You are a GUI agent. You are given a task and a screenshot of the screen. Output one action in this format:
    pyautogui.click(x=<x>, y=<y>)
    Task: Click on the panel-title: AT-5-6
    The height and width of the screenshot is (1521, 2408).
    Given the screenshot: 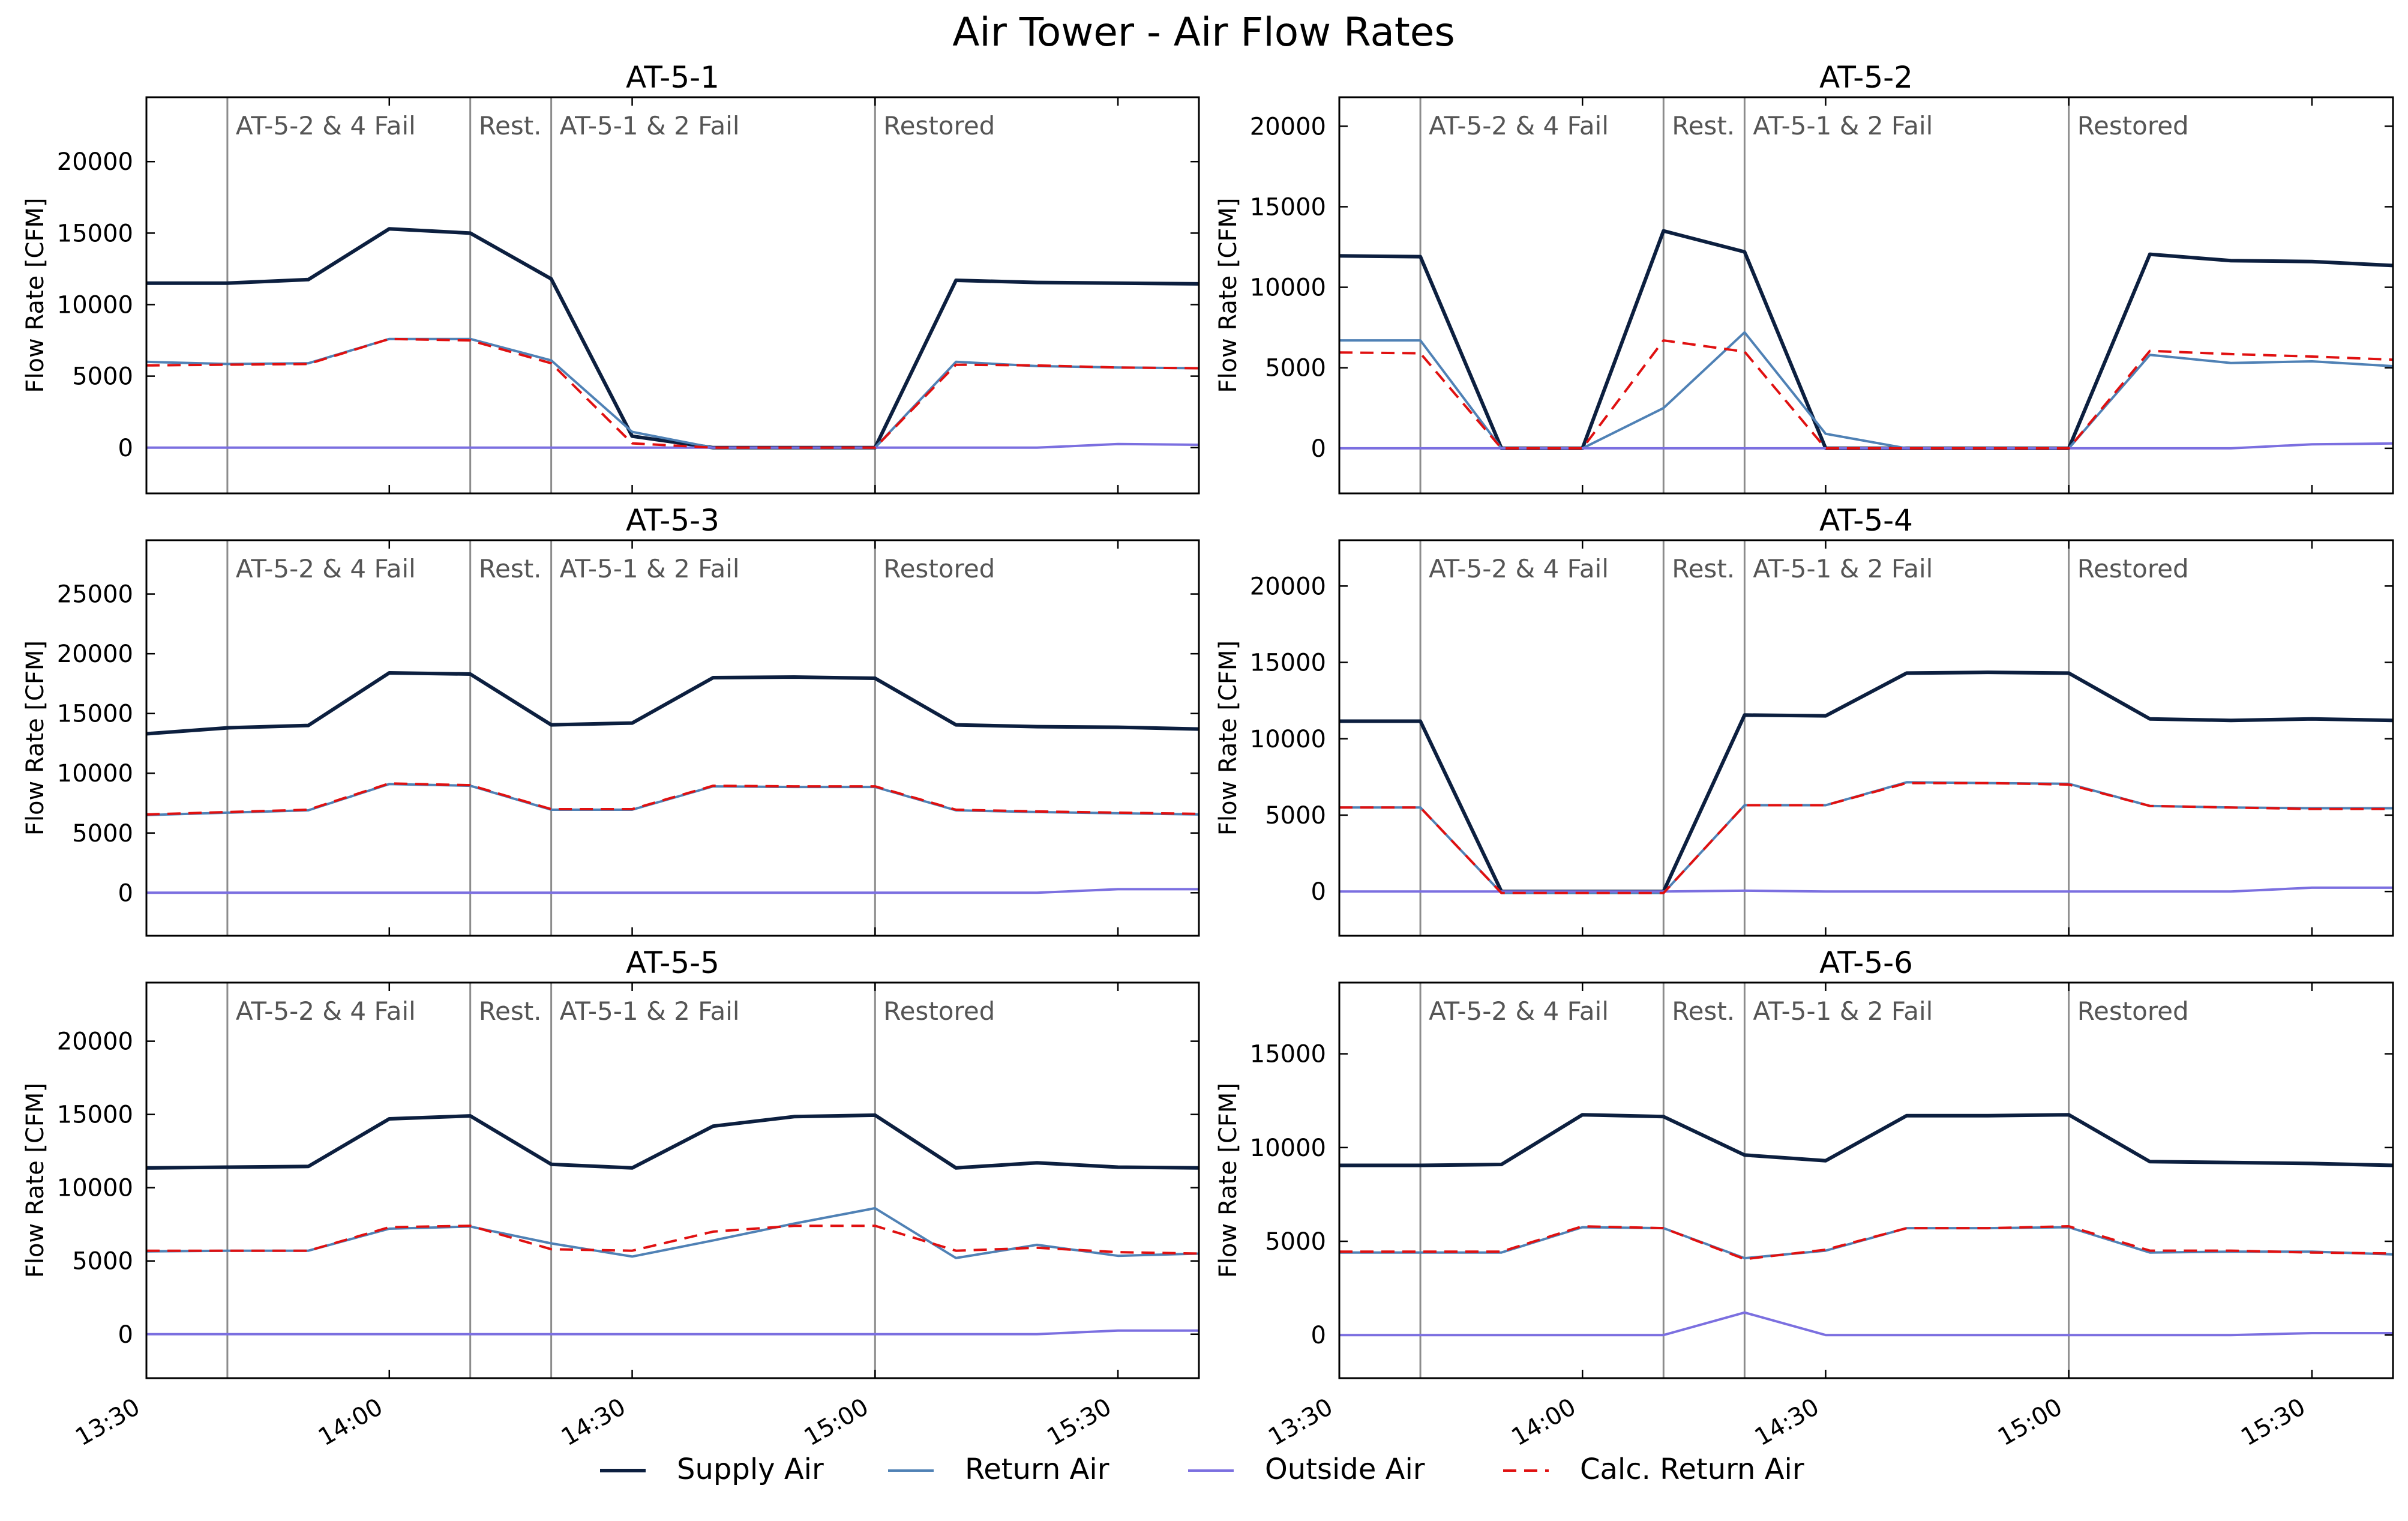 What is the action you would take?
    pyautogui.click(x=1866, y=962)
    